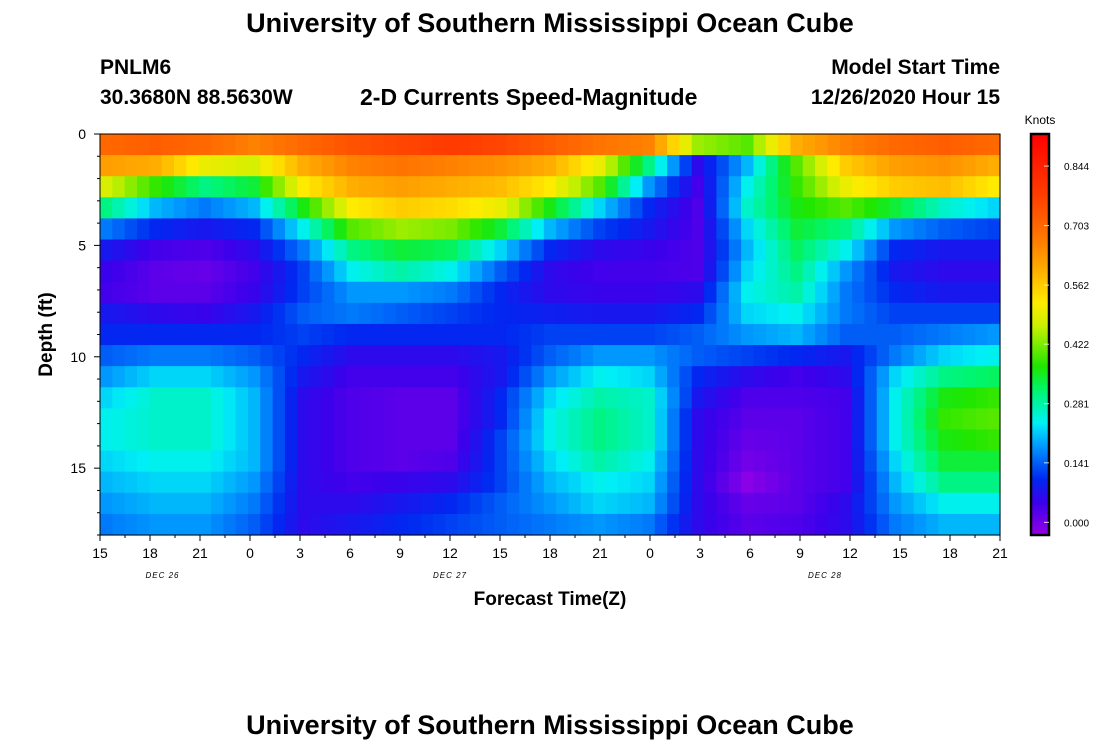 Image resolution: width=1100 pixels, height=750 pixels. I want to click on x-tick-label: 0, so click(650, 553).